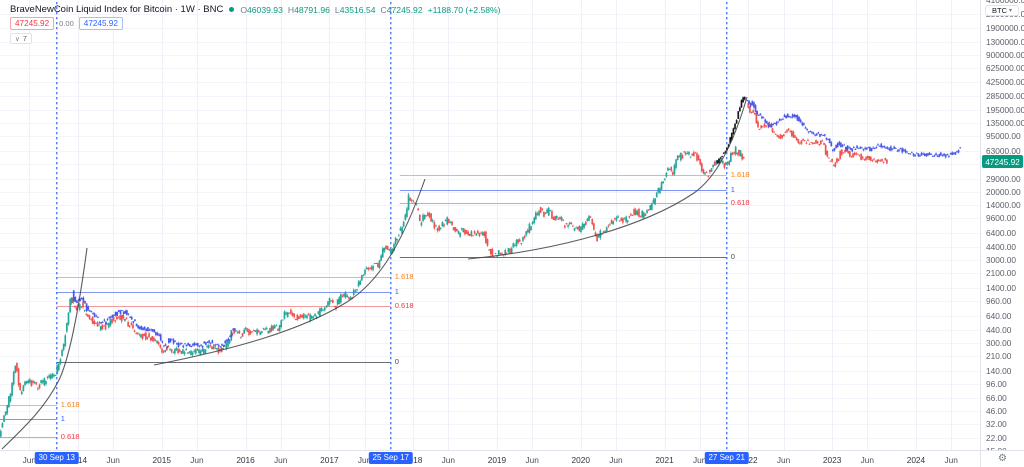 The width and height of the screenshot is (1024, 467). Describe the element at coordinates (232, 9) in the screenshot. I see `market-status-icon` at that location.